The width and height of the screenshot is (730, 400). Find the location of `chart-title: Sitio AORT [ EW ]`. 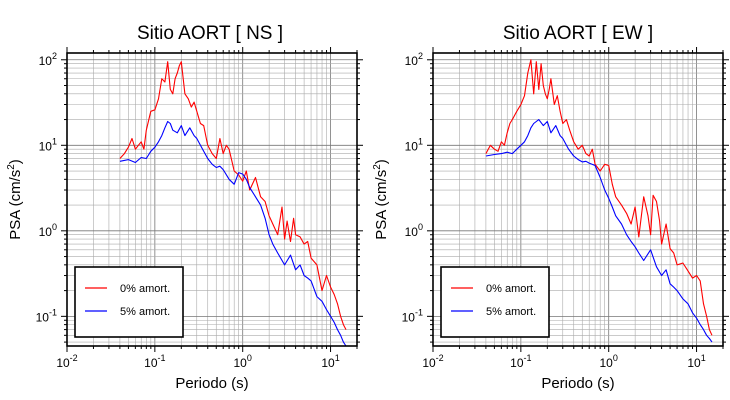

chart-title: Sitio AORT [ EW ] is located at coordinates (578, 33).